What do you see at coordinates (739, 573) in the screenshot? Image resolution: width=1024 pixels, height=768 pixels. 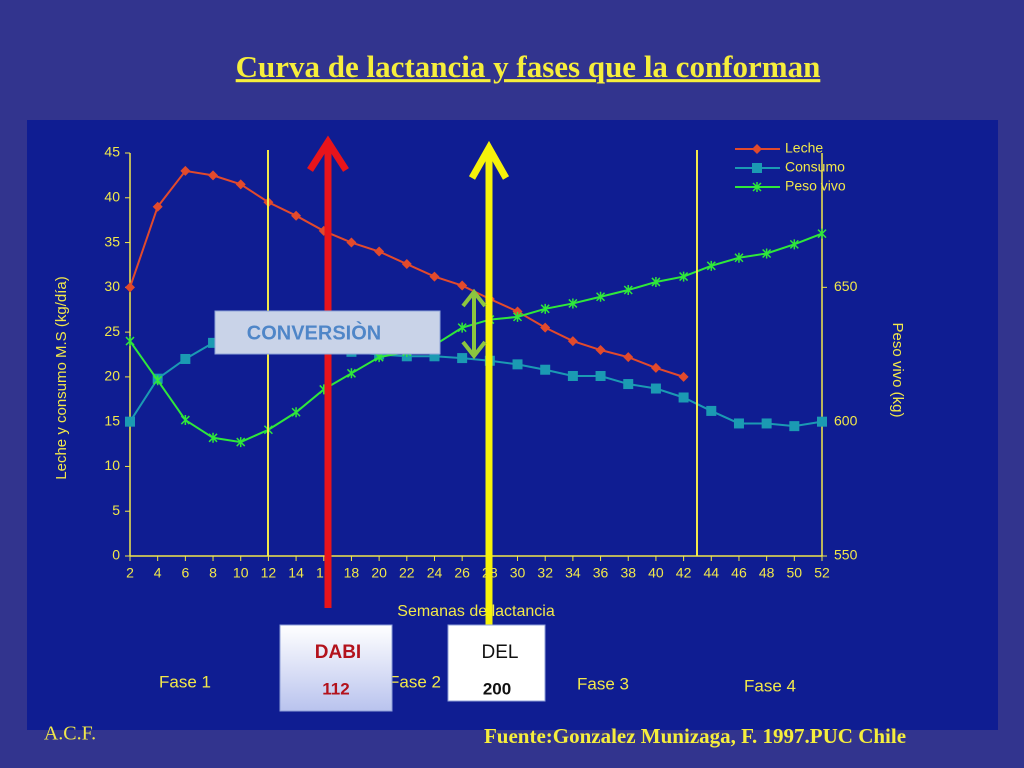 I see `x-tick-label: 46` at bounding box center [739, 573].